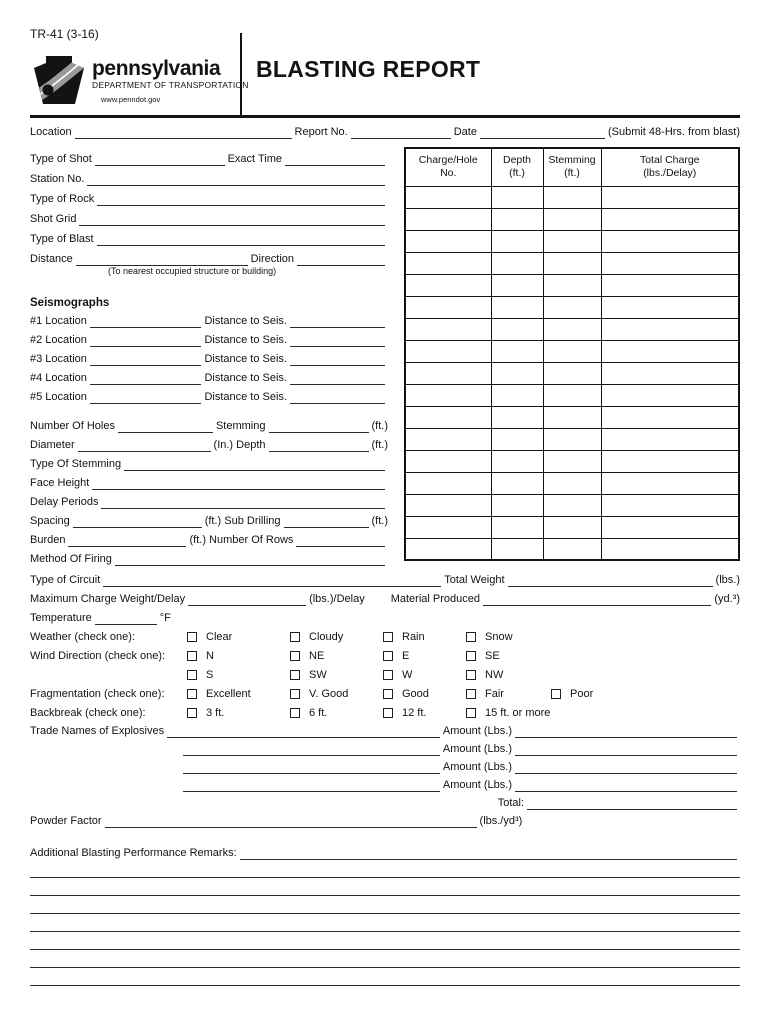 Image resolution: width=770 pixels, height=1024 pixels. What do you see at coordinates (161, 260) in the screenshot?
I see `distance-field` at bounding box center [161, 260].